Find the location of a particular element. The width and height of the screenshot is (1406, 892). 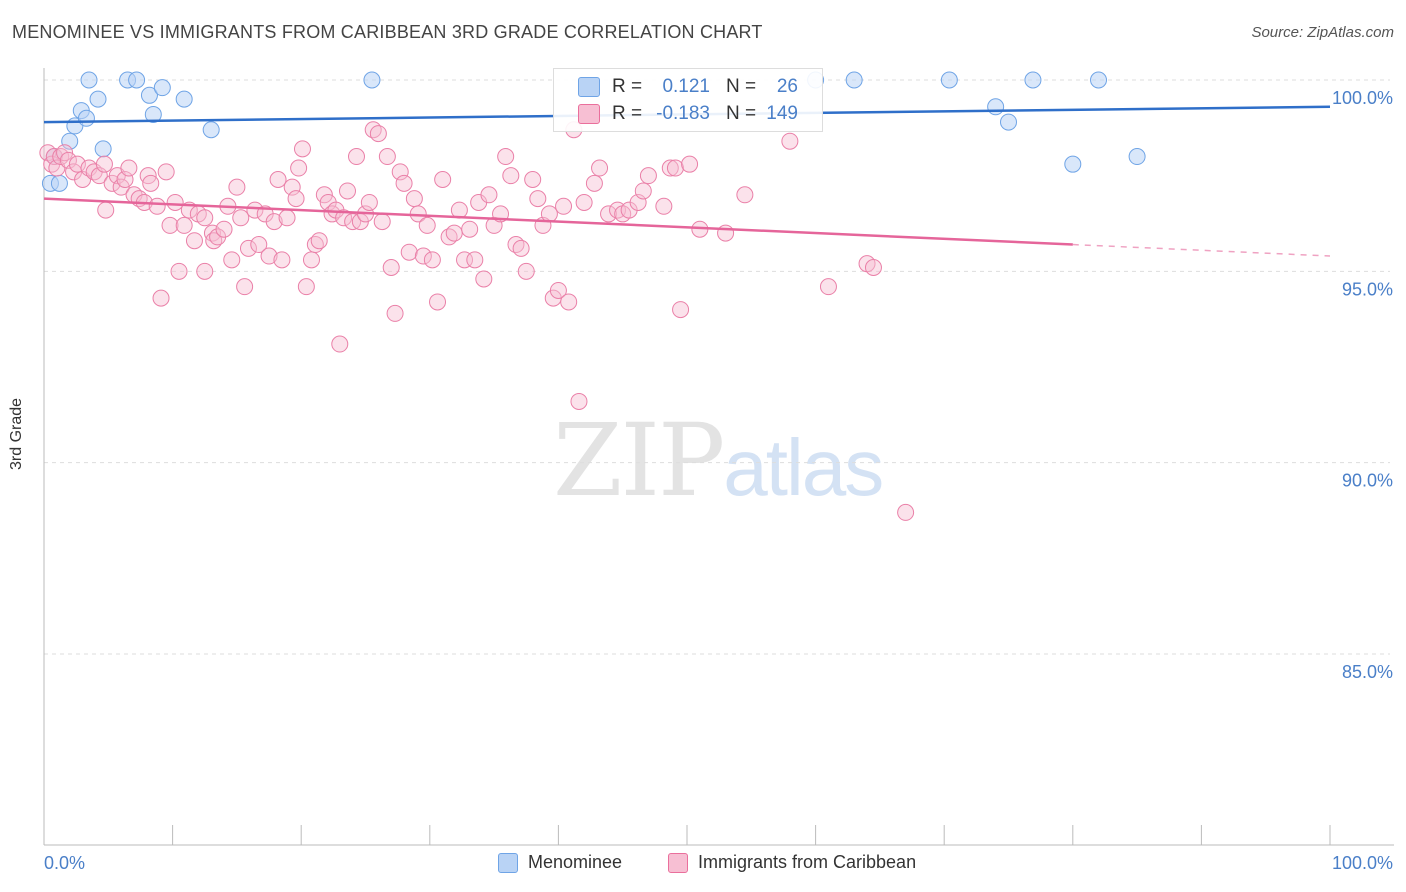

source-label: Source: ZipAtlas.com is located at coordinates (1322, 32).